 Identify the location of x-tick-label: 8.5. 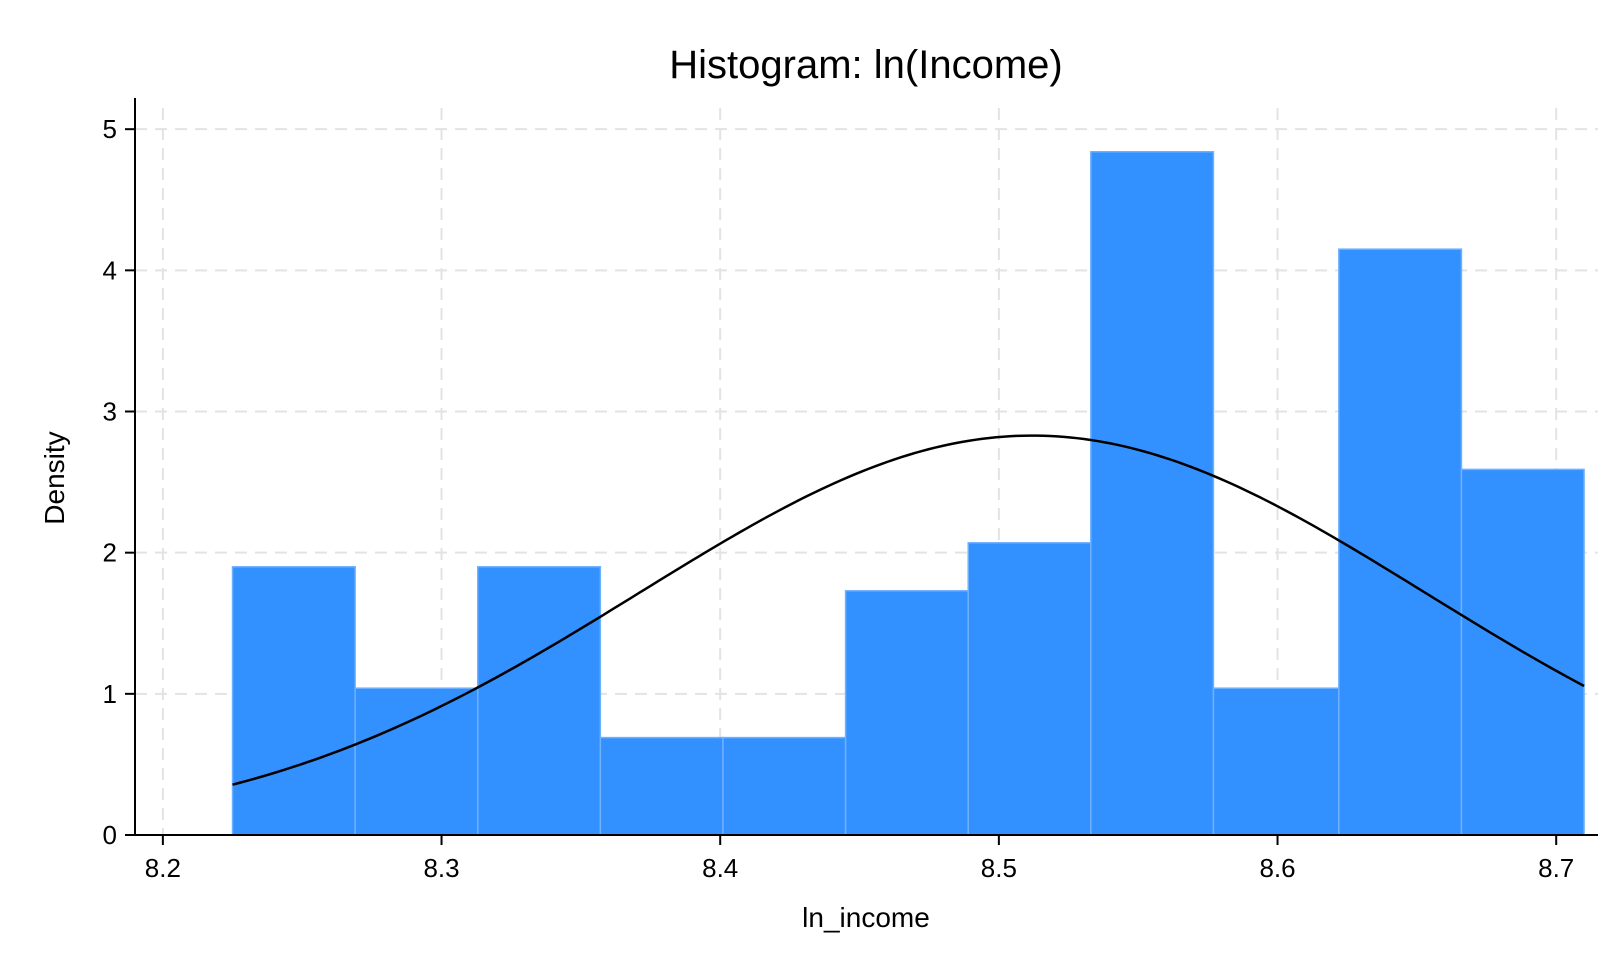
(999, 868).